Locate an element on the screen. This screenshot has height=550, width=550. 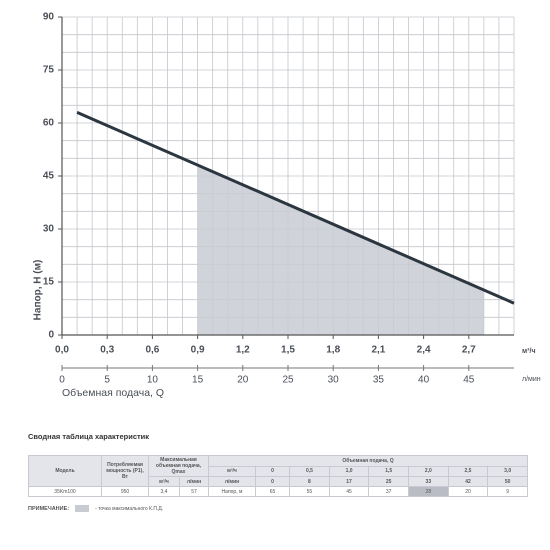
td: 20 is located at coordinates (468, 491).